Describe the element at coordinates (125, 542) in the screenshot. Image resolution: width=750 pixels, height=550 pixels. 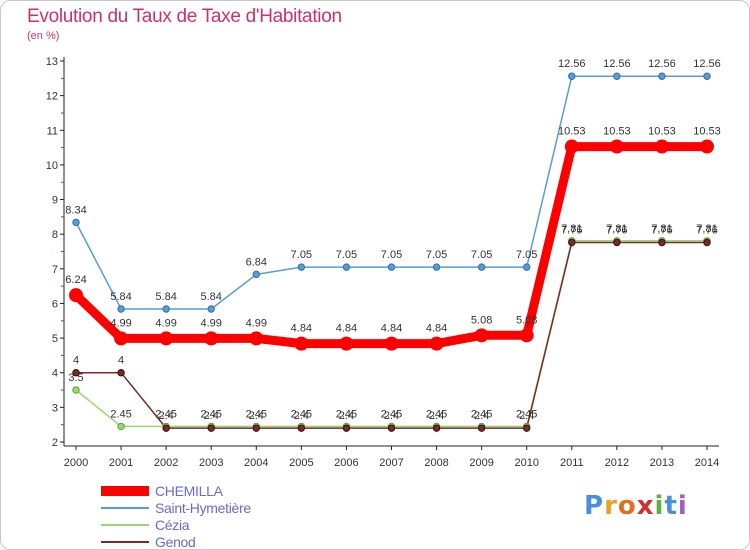
I see `legend-swatch-genod` at that location.